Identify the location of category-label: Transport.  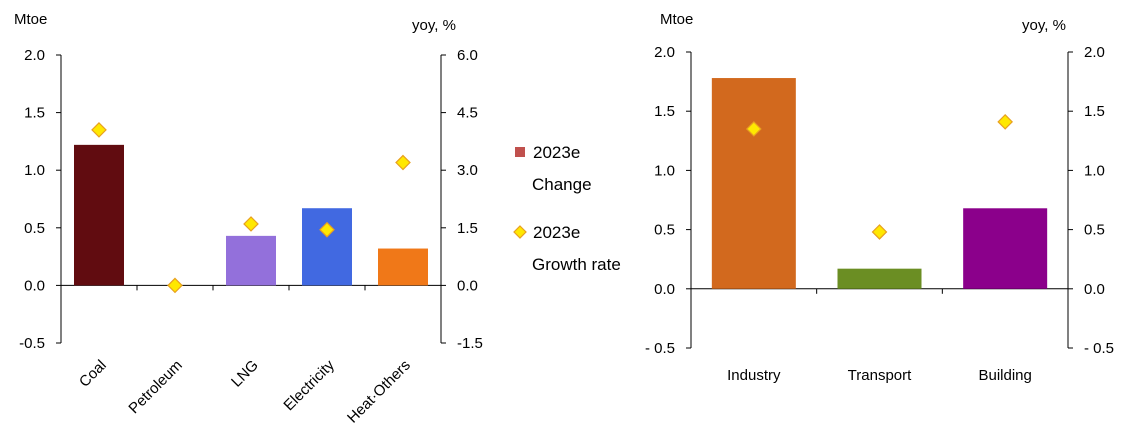
(880, 375).